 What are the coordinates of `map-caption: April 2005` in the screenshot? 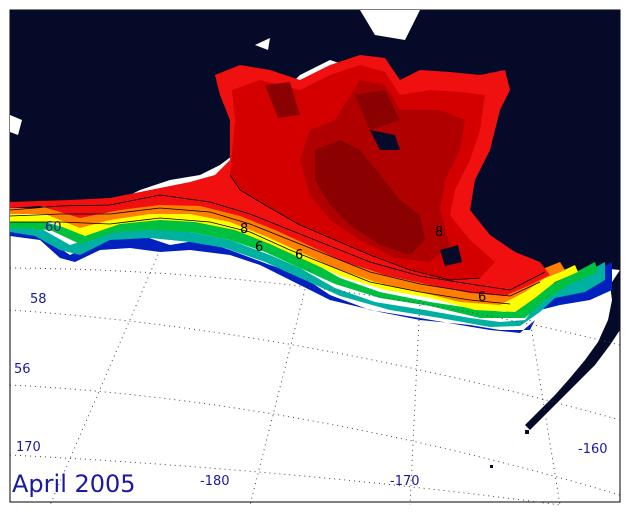 It's located at (74, 484).